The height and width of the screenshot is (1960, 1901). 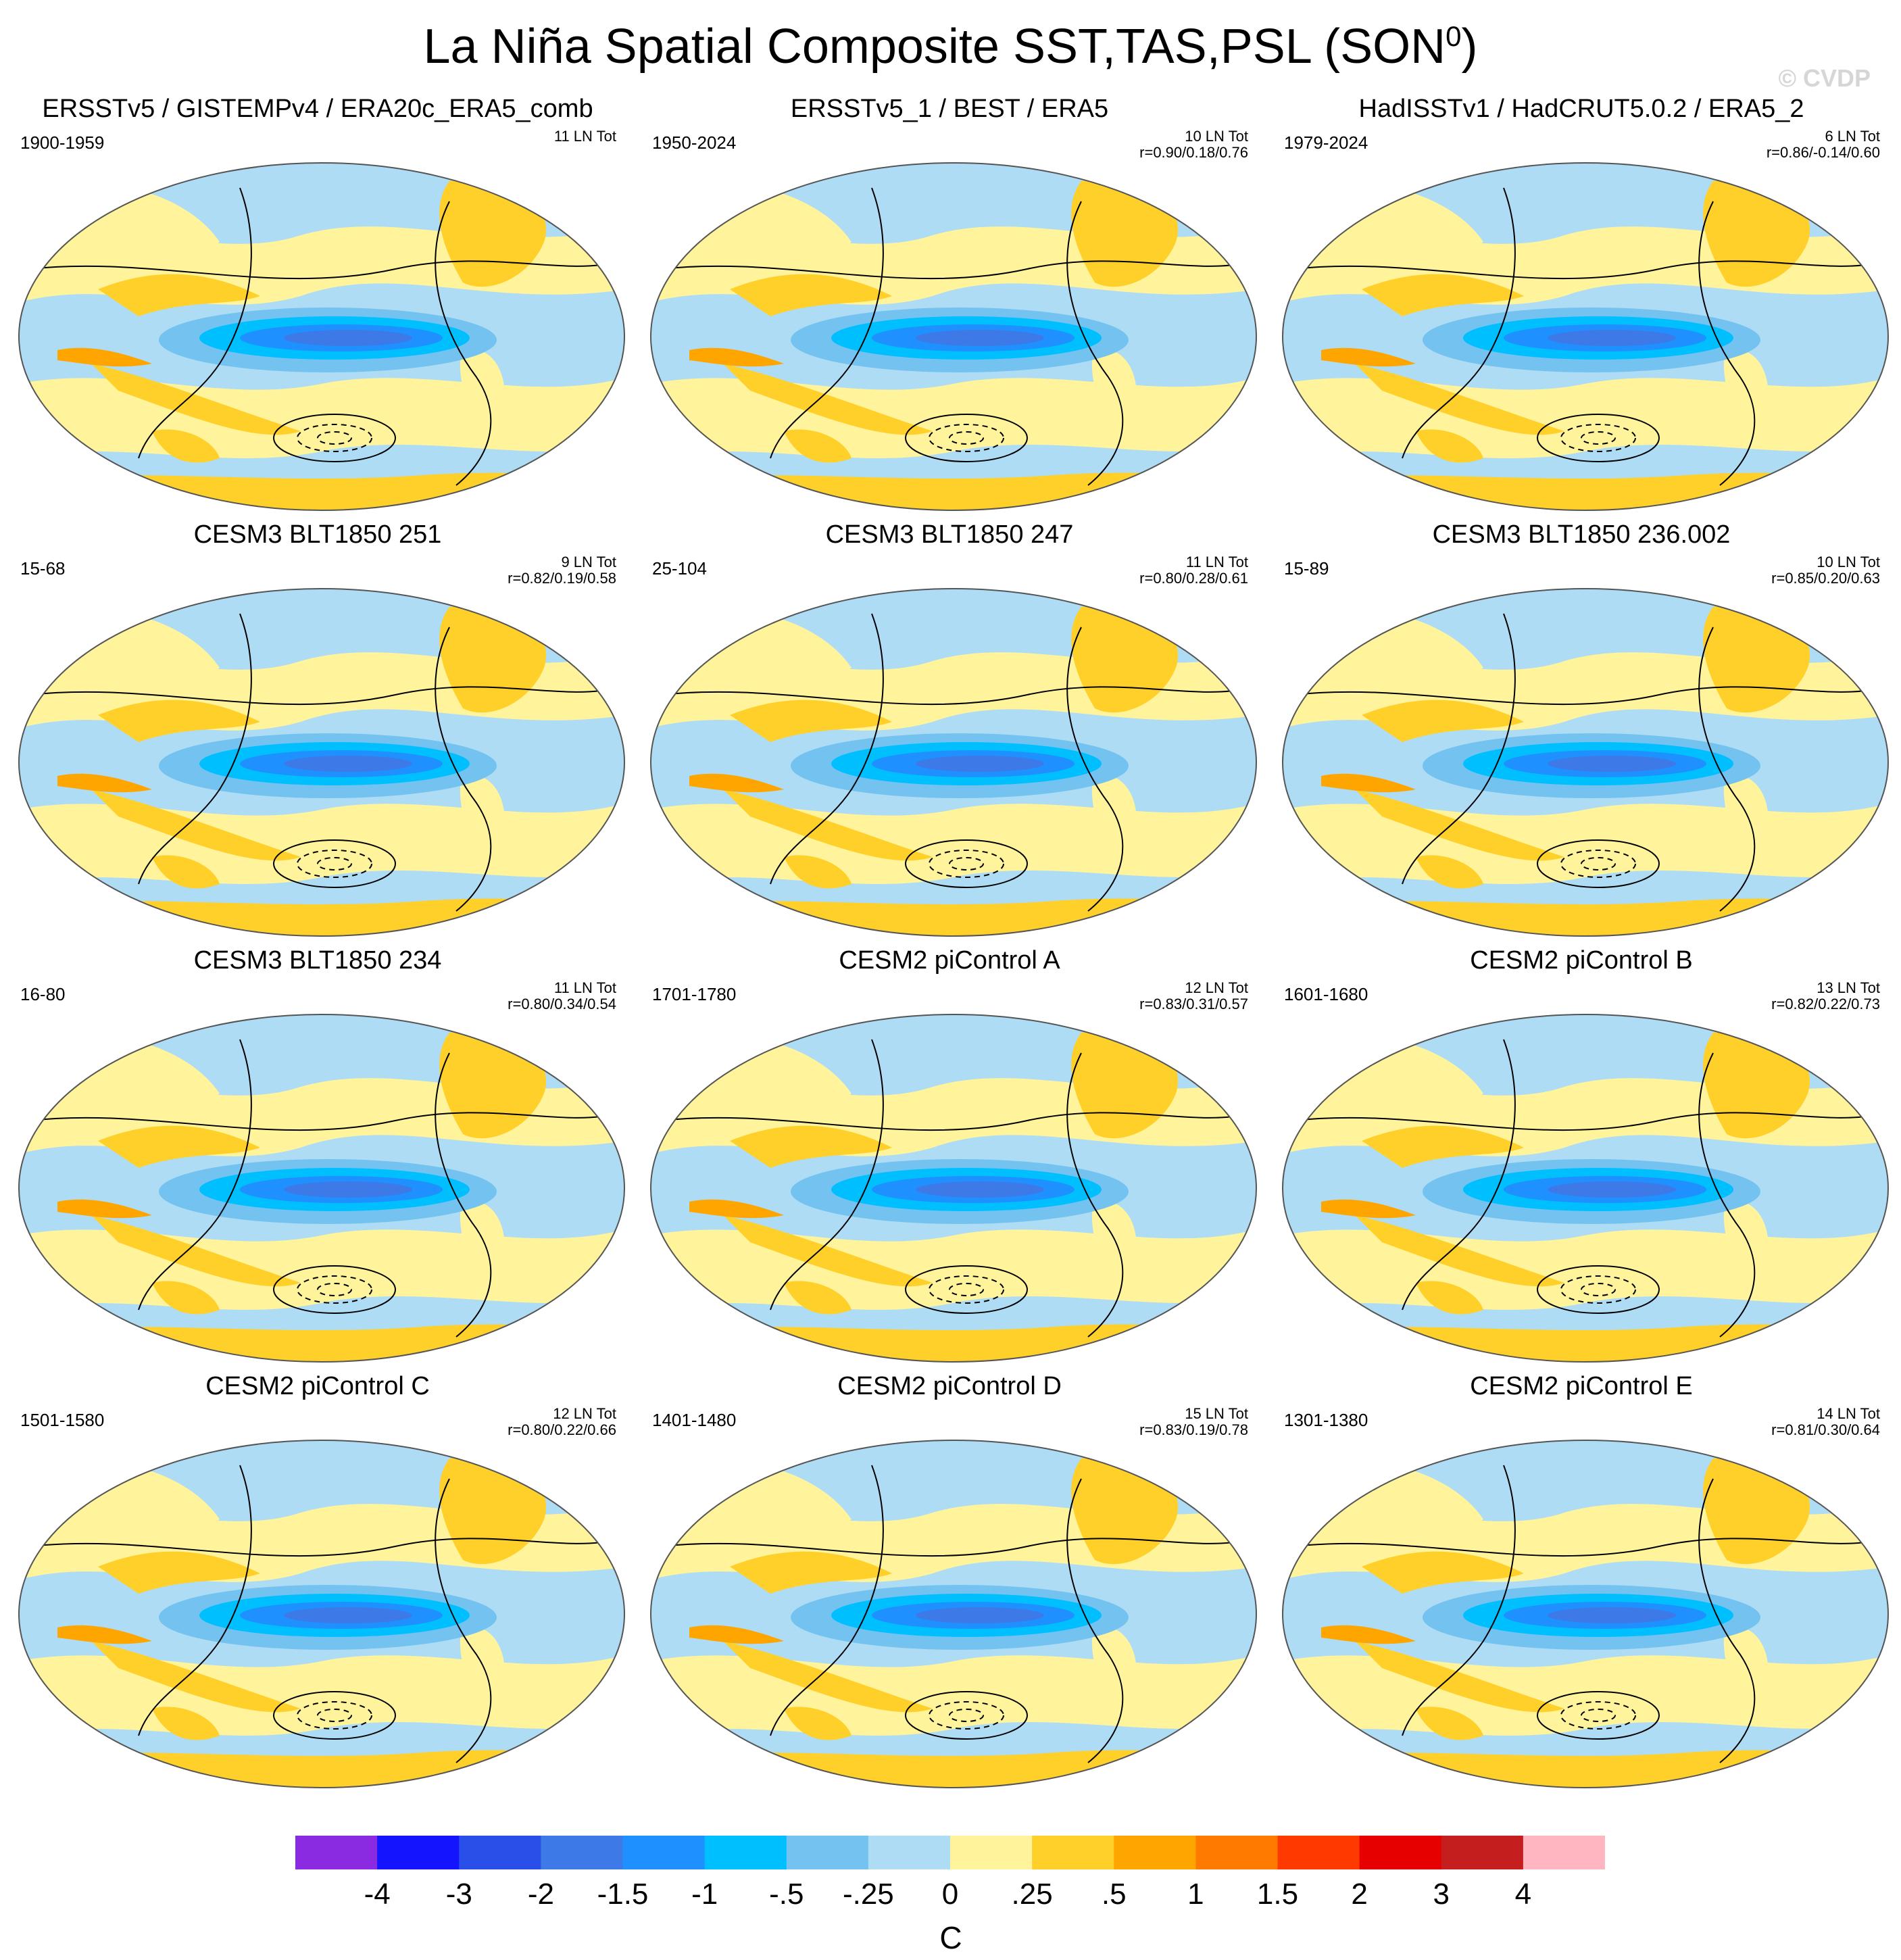 What do you see at coordinates (1825, 1429) in the screenshot?
I see `panel-pattern-correlation: r=0.81/0.30/0.64` at bounding box center [1825, 1429].